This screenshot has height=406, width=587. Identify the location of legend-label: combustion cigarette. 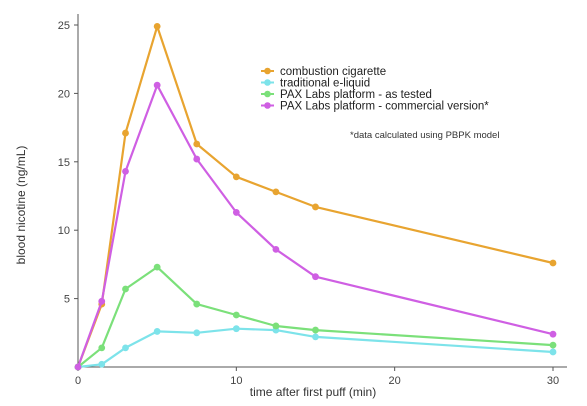
(333, 72).